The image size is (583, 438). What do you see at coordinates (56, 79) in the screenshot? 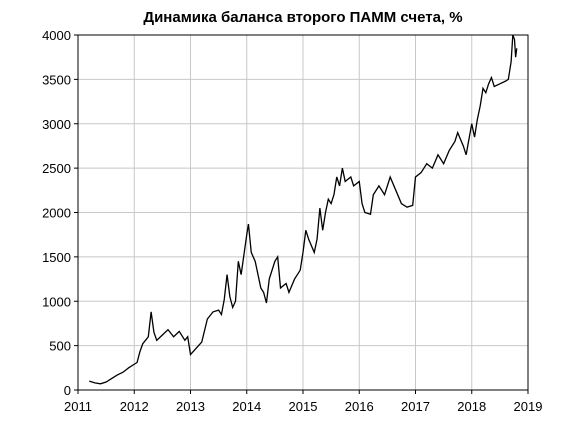
I see `y-tick-label: 3500` at bounding box center [56, 79].